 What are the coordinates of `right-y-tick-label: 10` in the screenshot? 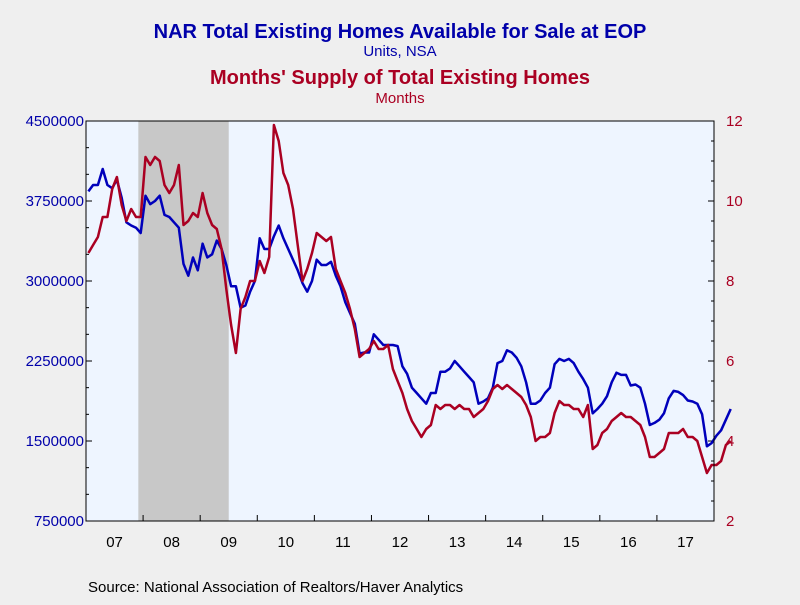 It's located at (734, 201).